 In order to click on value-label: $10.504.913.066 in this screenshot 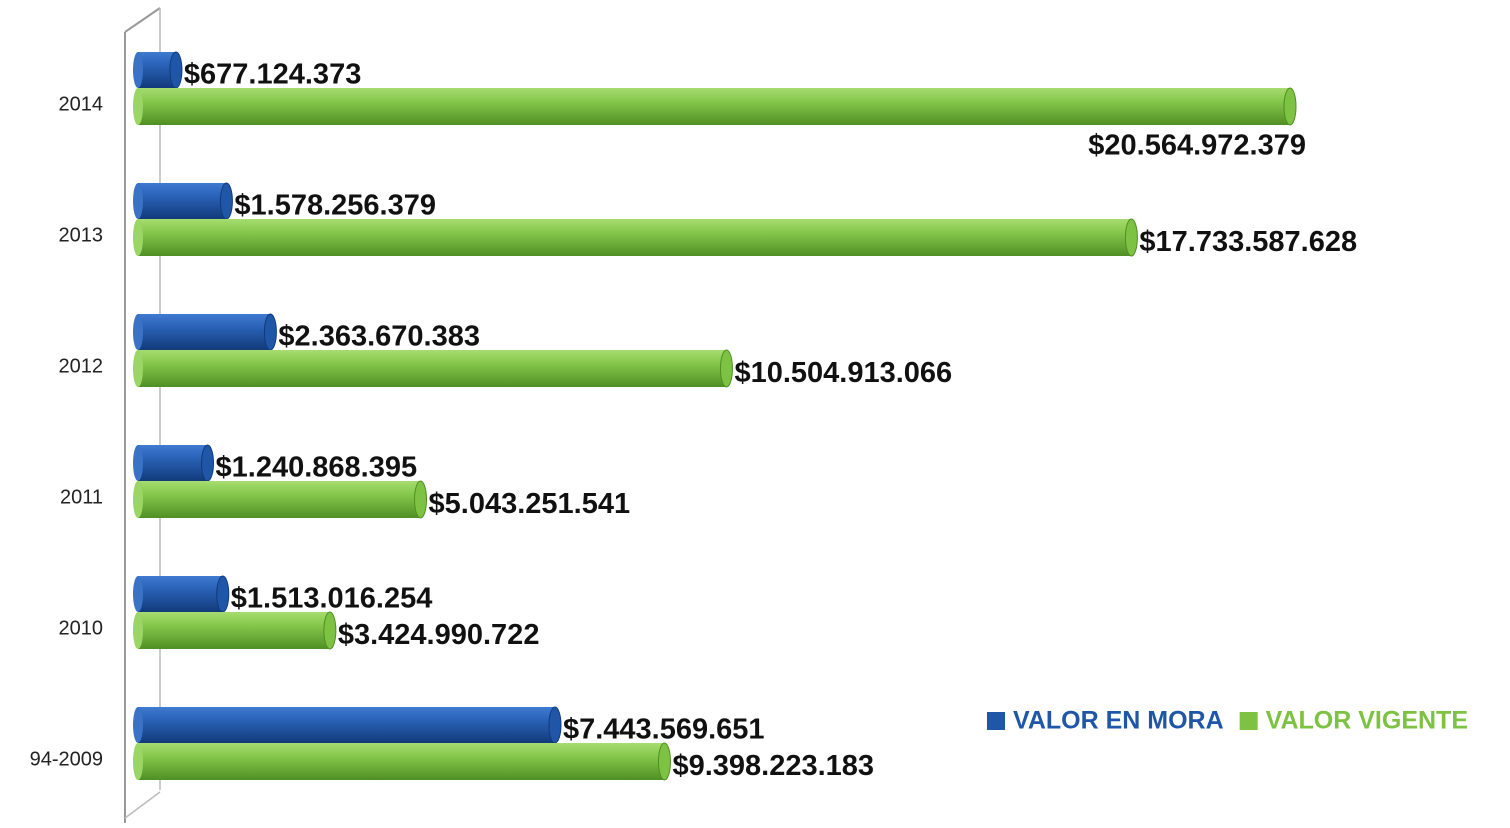, I will do `click(843, 373)`.